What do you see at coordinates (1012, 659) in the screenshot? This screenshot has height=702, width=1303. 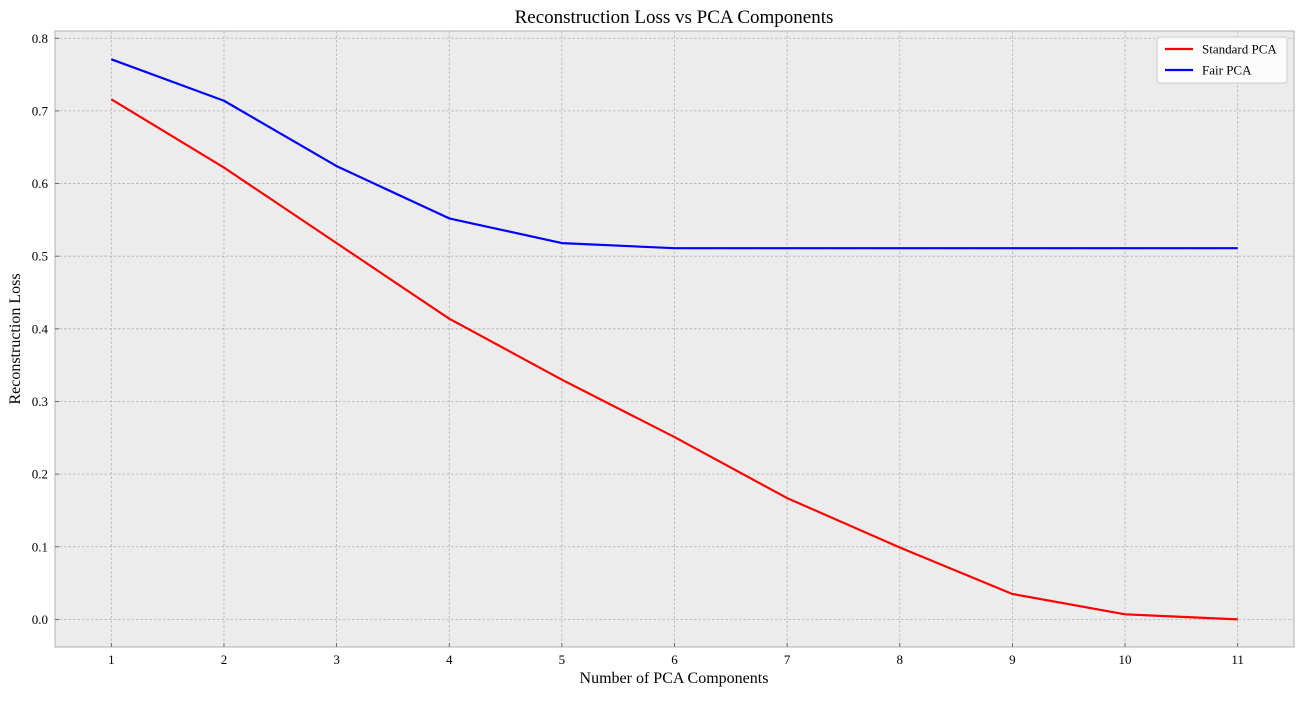 I see `x-tick-label: 9` at bounding box center [1012, 659].